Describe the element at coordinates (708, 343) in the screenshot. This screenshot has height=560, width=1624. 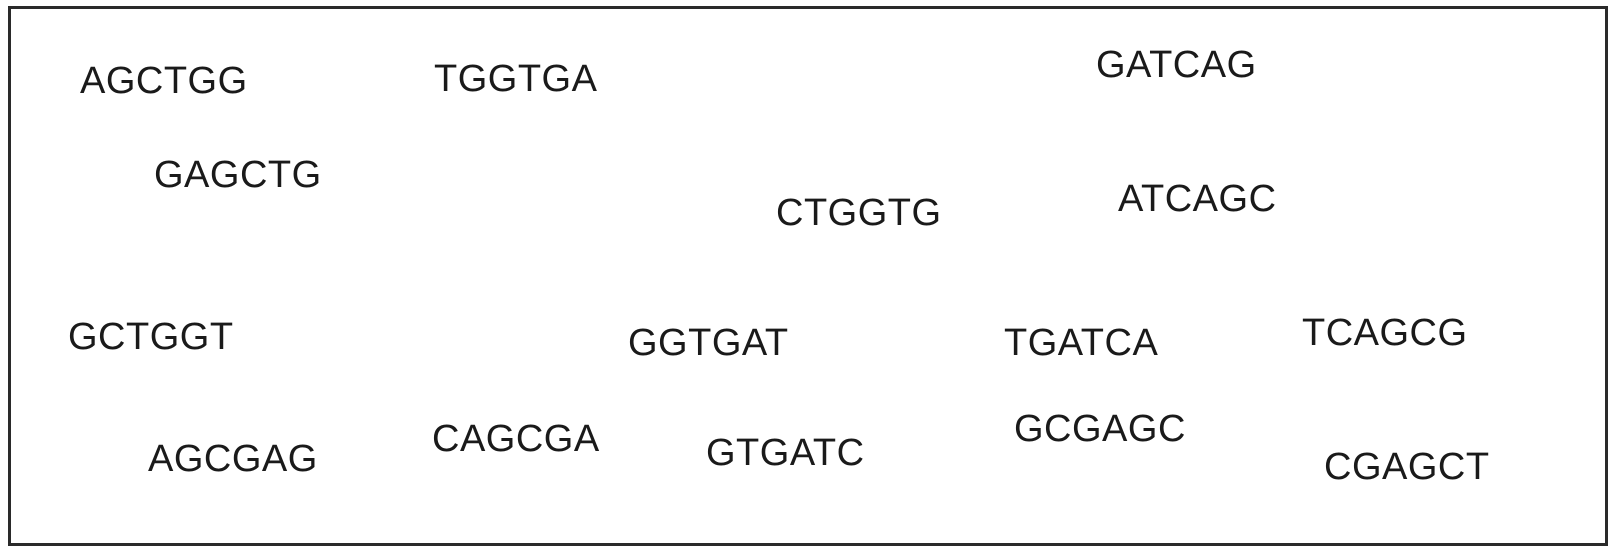
I see `kmer-label: GGTGAT` at that location.